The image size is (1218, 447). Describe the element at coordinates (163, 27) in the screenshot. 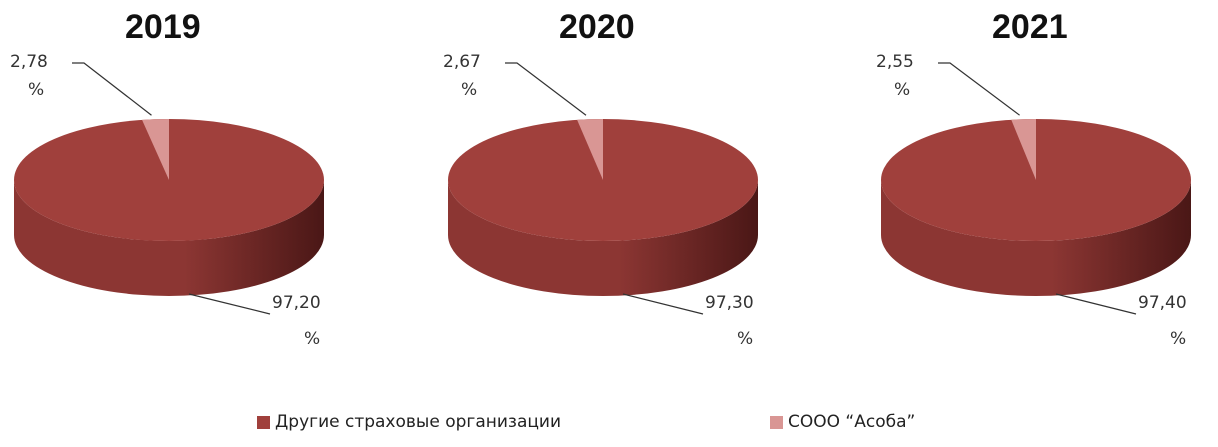

I see `chart-title: 2019` at that location.